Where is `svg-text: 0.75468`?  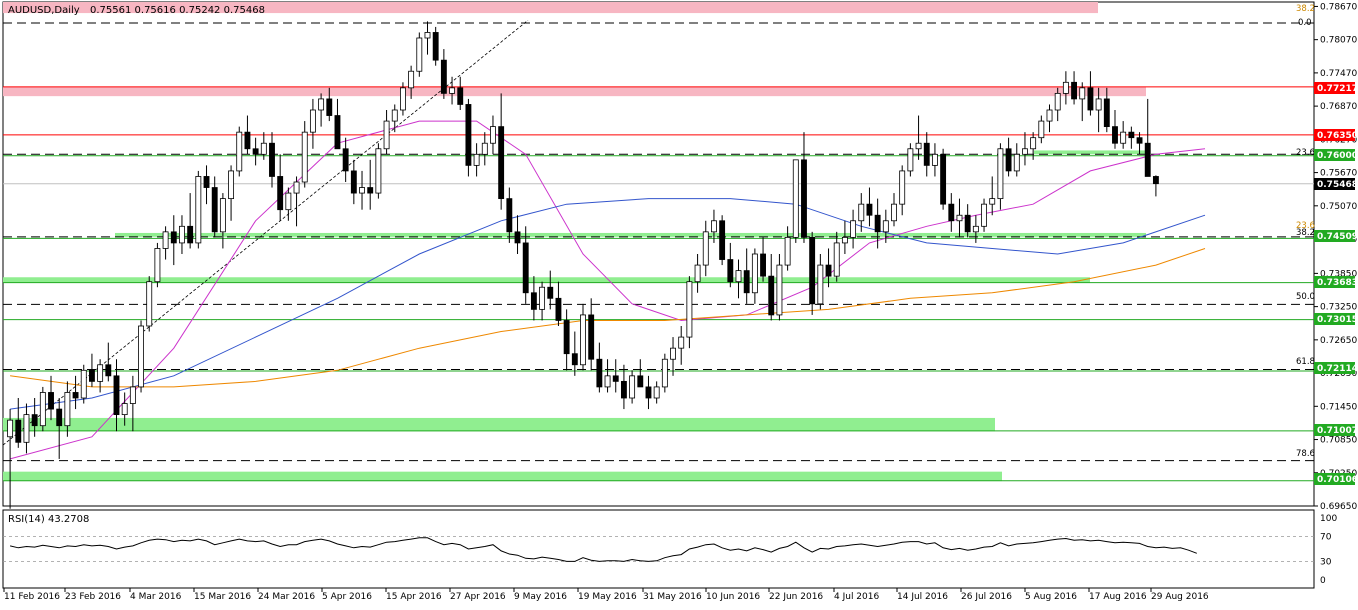 svg-text: 0.75468 is located at coordinates (1337, 185).